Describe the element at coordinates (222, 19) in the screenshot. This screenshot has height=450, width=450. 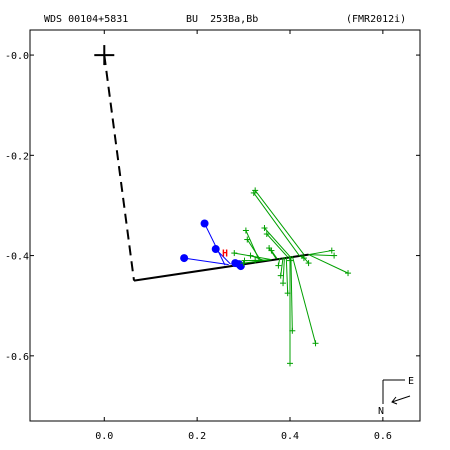
I see `header-discoverer: BU 253Ba,Bb` at that location.